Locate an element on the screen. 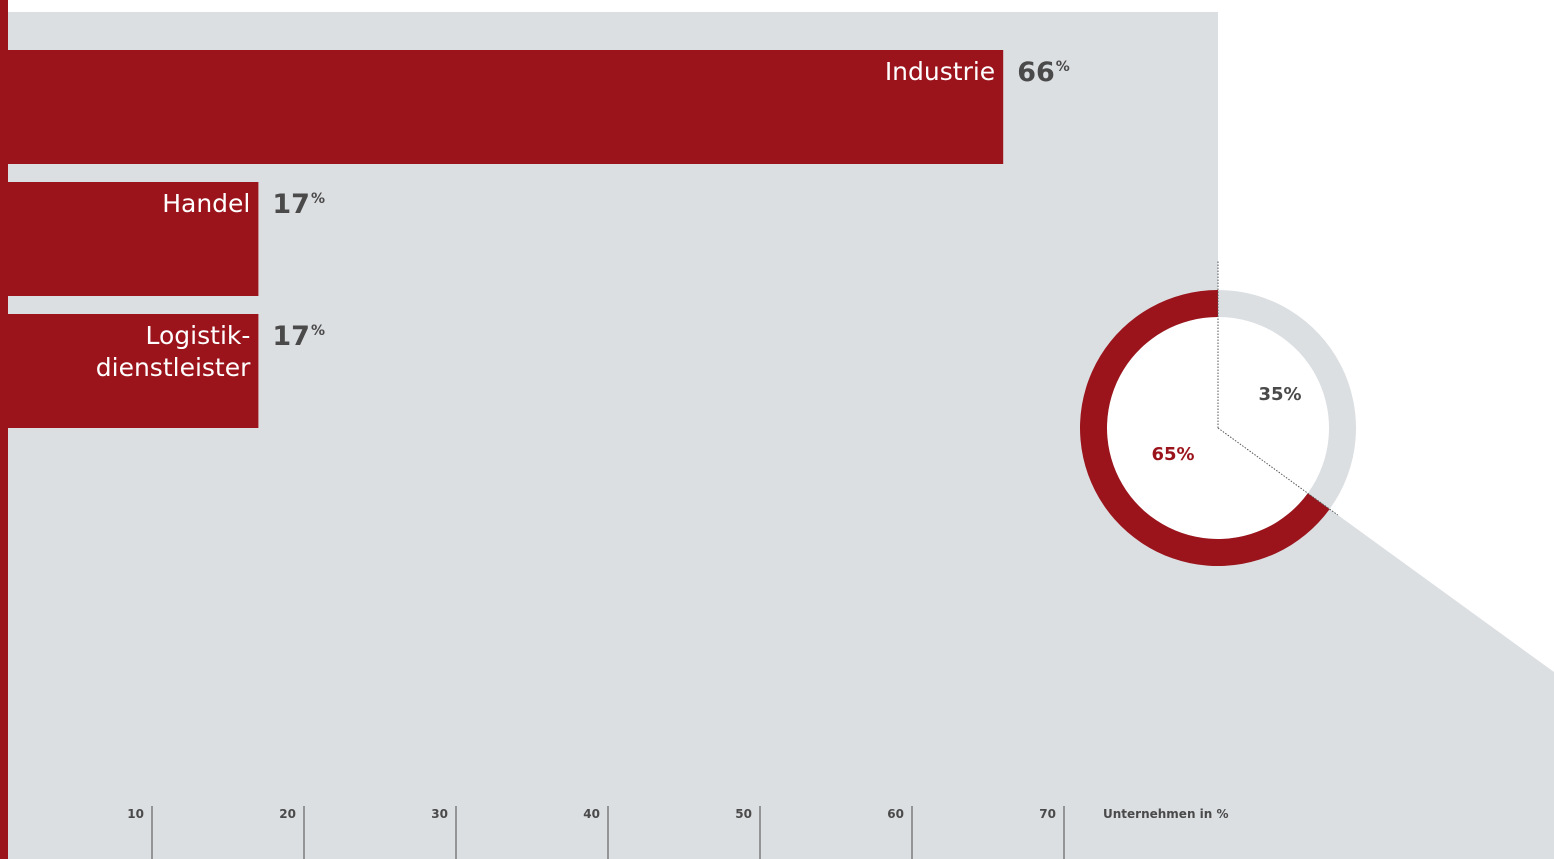  bar-category-label: dienstleister is located at coordinates (173, 367).